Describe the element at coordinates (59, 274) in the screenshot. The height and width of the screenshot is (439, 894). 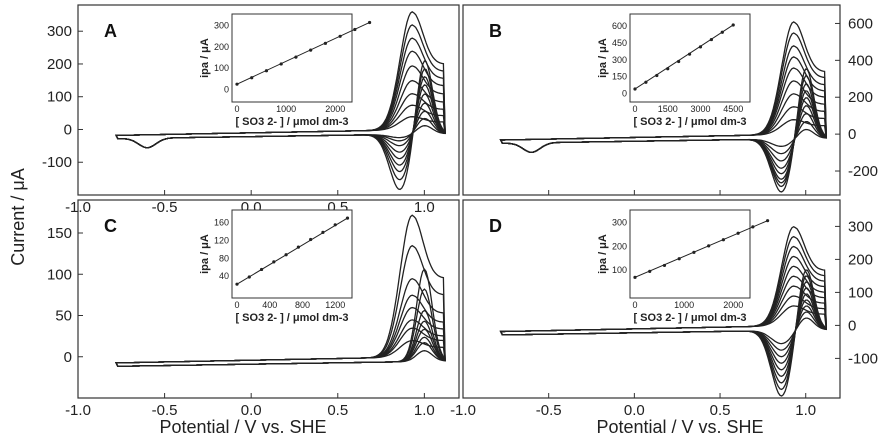
I see `y-tick-label: 100` at that location.